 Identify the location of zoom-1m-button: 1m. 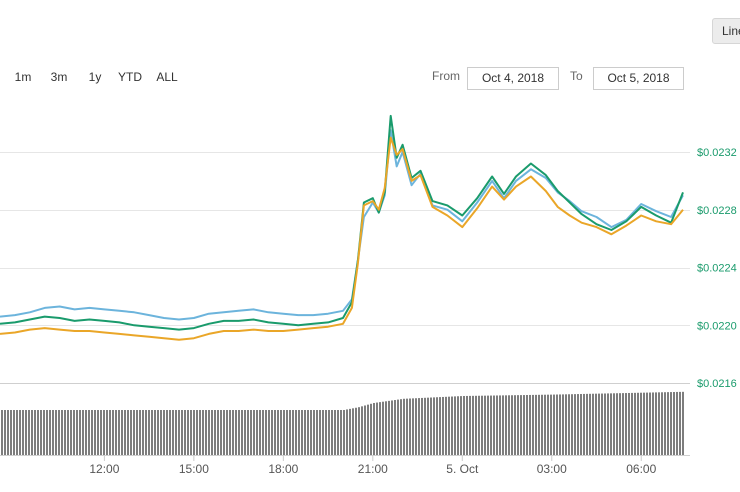
(23, 77).